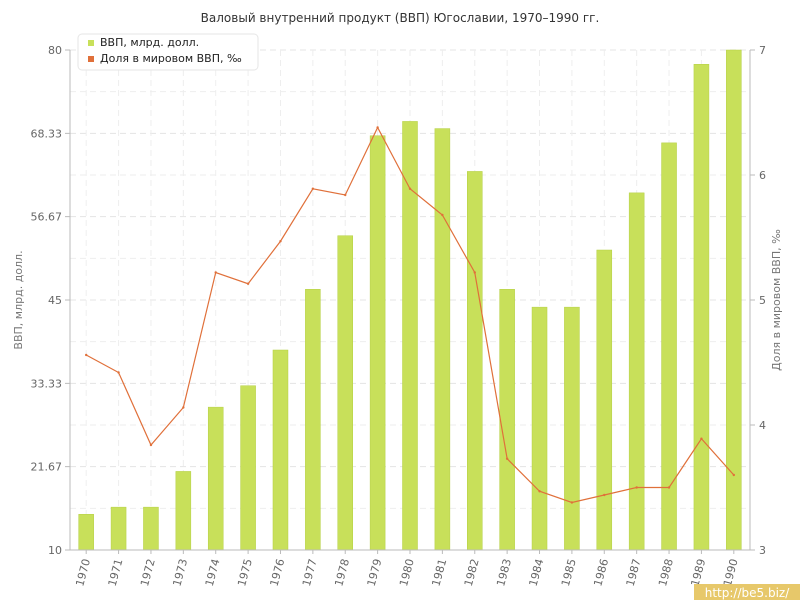  Describe the element at coordinates (762, 300) in the screenshot. I see `right-tick-label: 5` at that location.